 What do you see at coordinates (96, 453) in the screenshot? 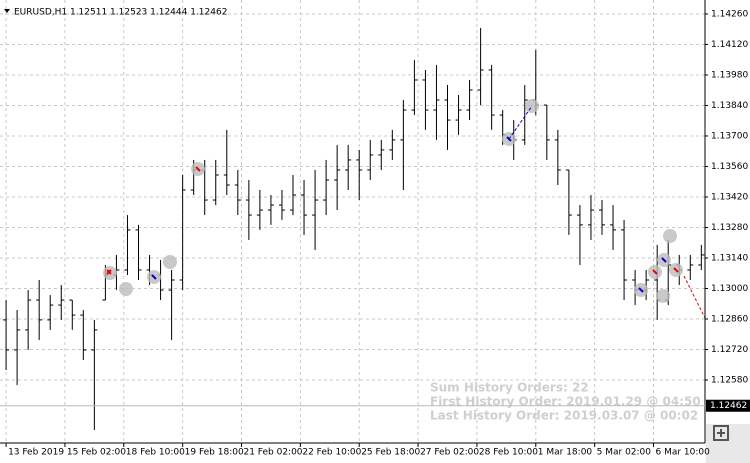
I see `x-tick-label: 15 Feb 02:00` at bounding box center [96, 453].